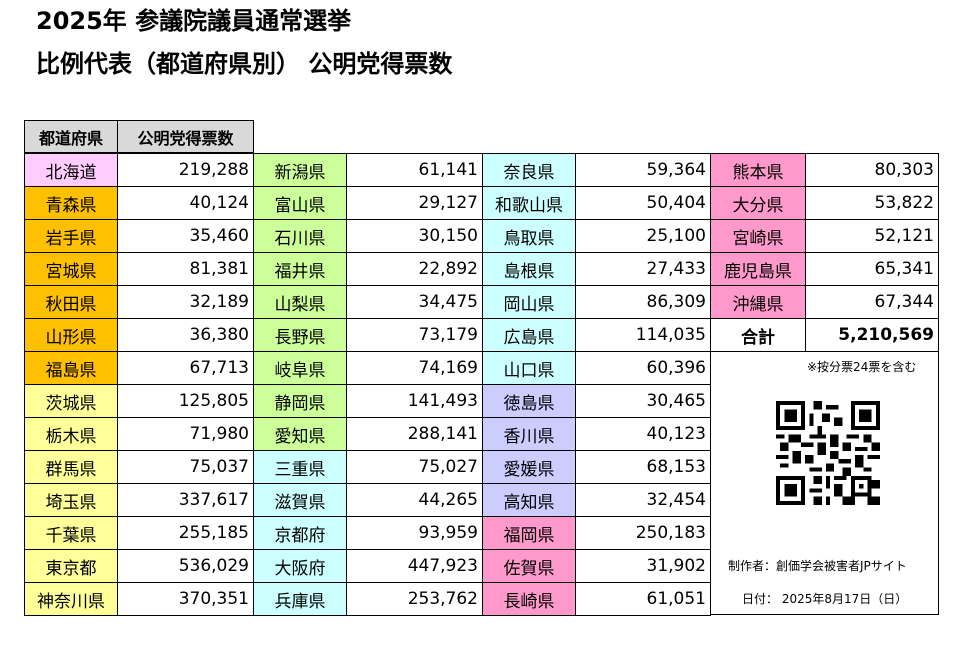 The image size is (964, 646). Describe the element at coordinates (71, 170) in the screenshot. I see `prefecture-name: 北海道` at that location.